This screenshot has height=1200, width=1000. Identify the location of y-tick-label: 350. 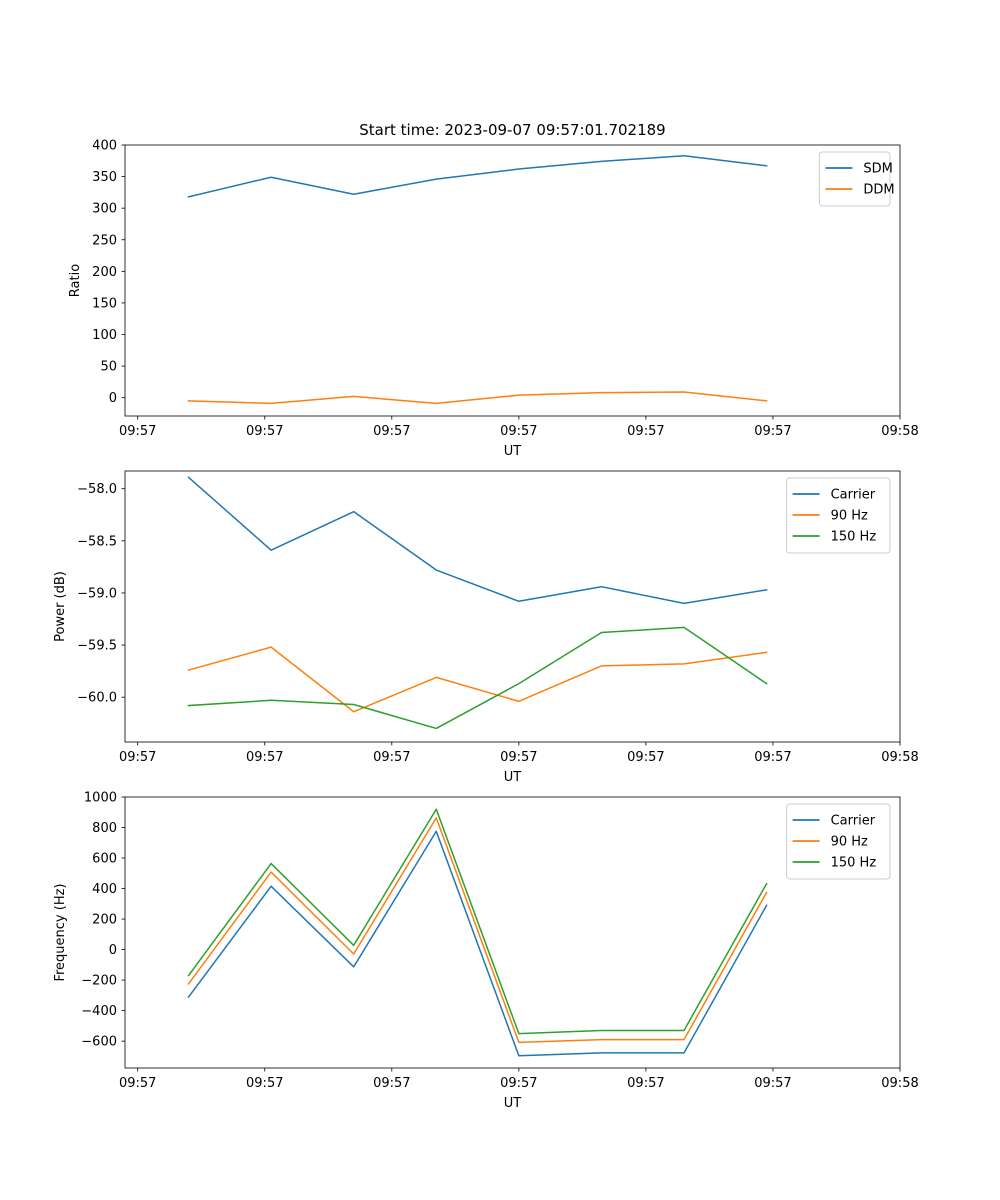
(104, 177).